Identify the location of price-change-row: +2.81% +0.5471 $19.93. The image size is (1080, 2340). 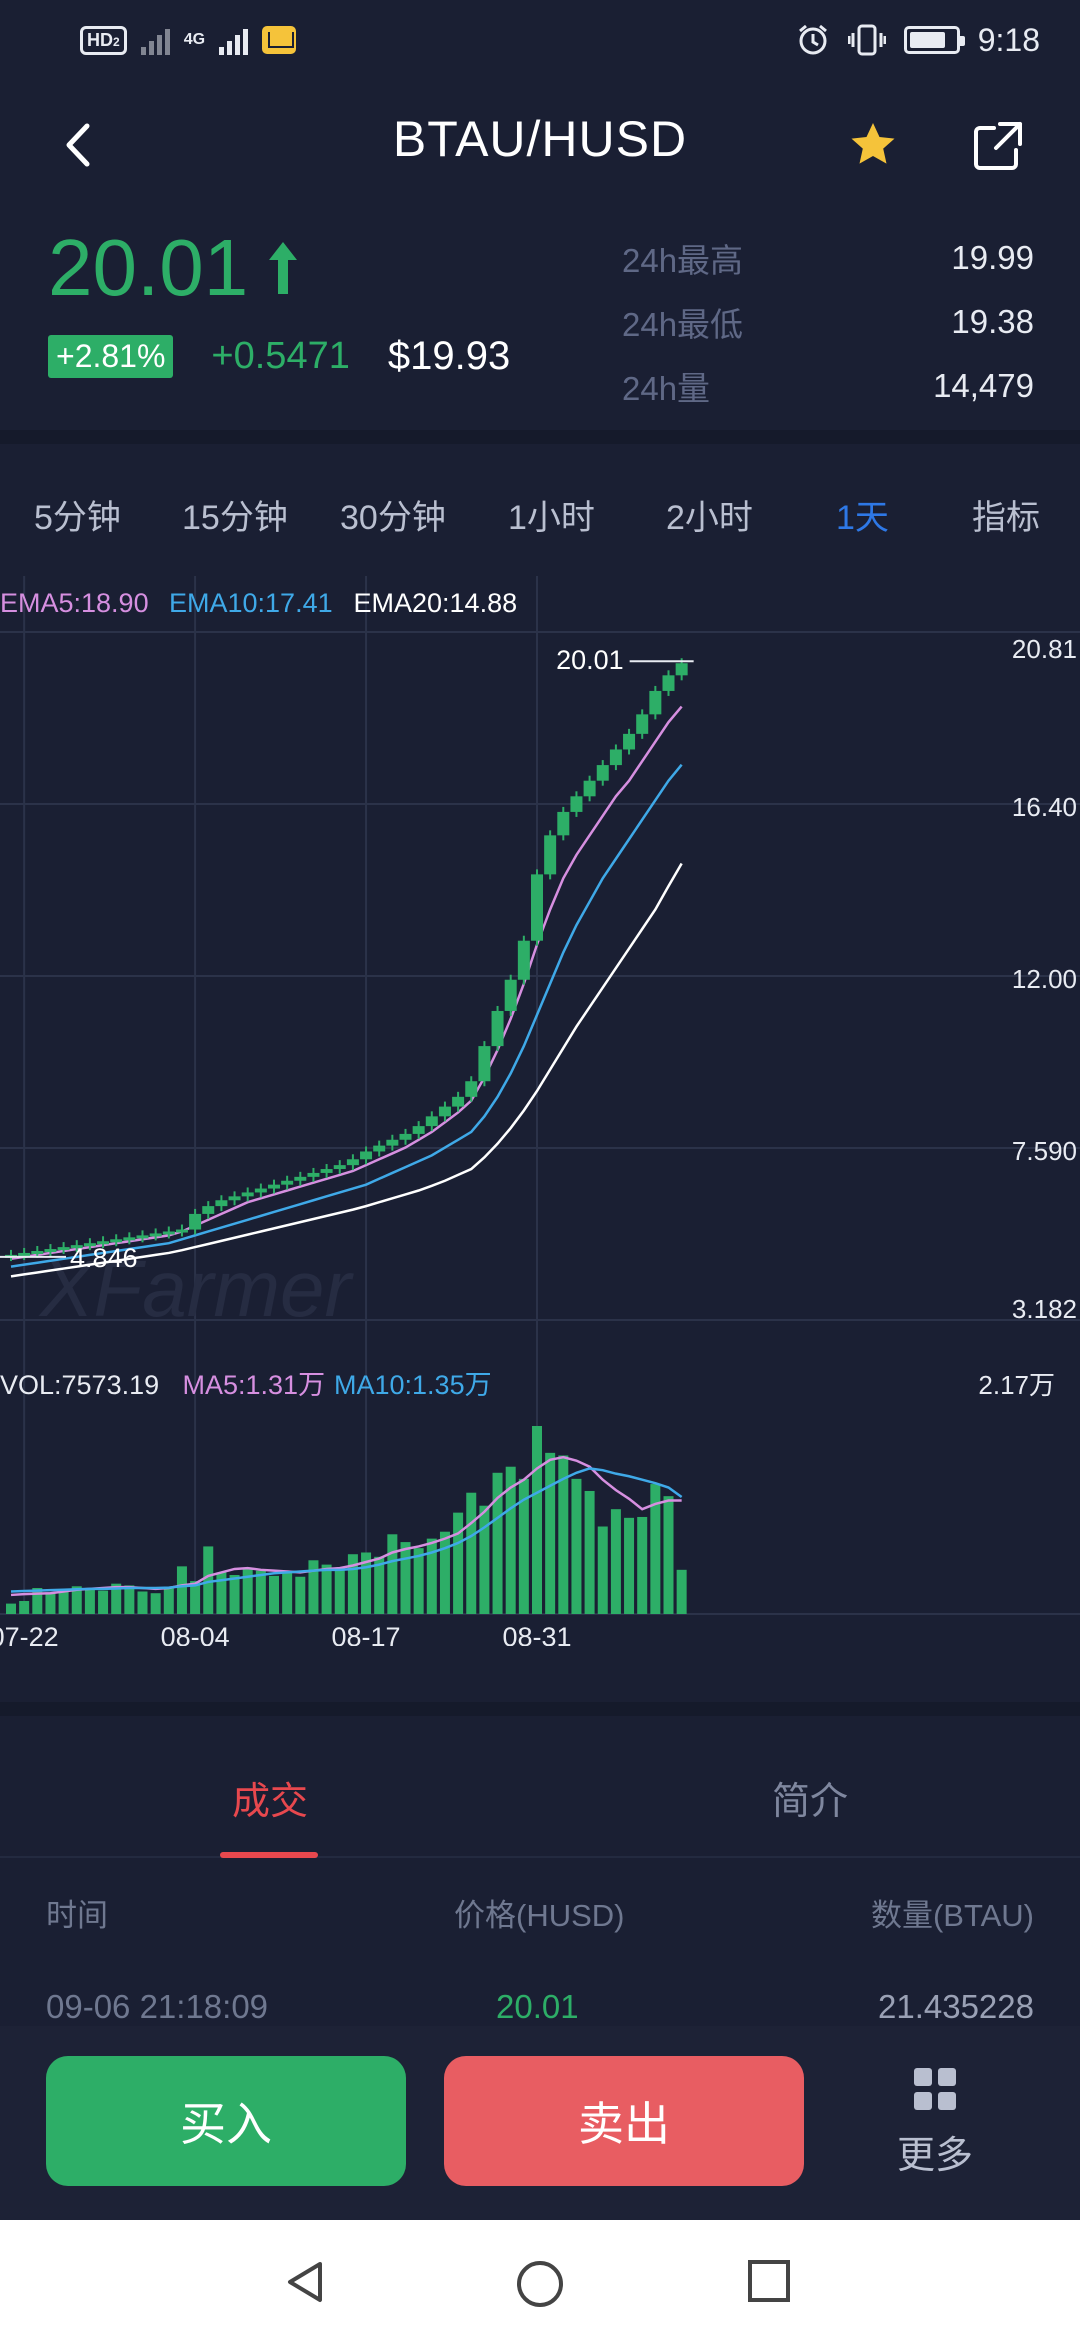
(279, 356).